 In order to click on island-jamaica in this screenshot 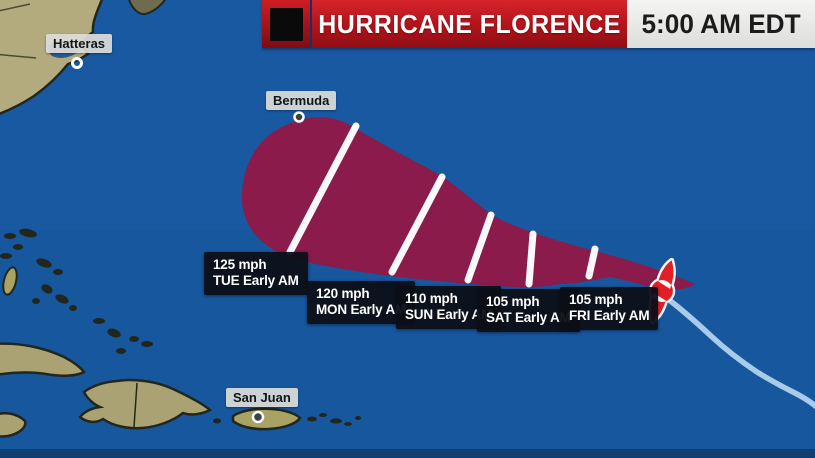, I will do `click(13, 425)`.